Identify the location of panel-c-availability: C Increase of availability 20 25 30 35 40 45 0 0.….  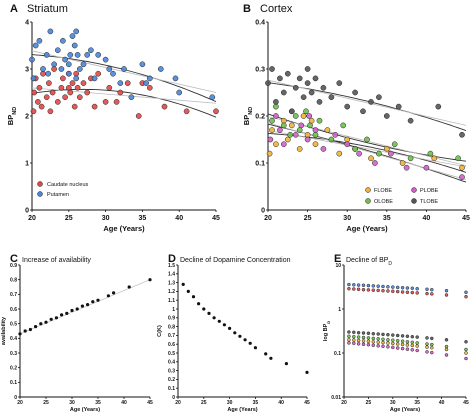
(77, 333).